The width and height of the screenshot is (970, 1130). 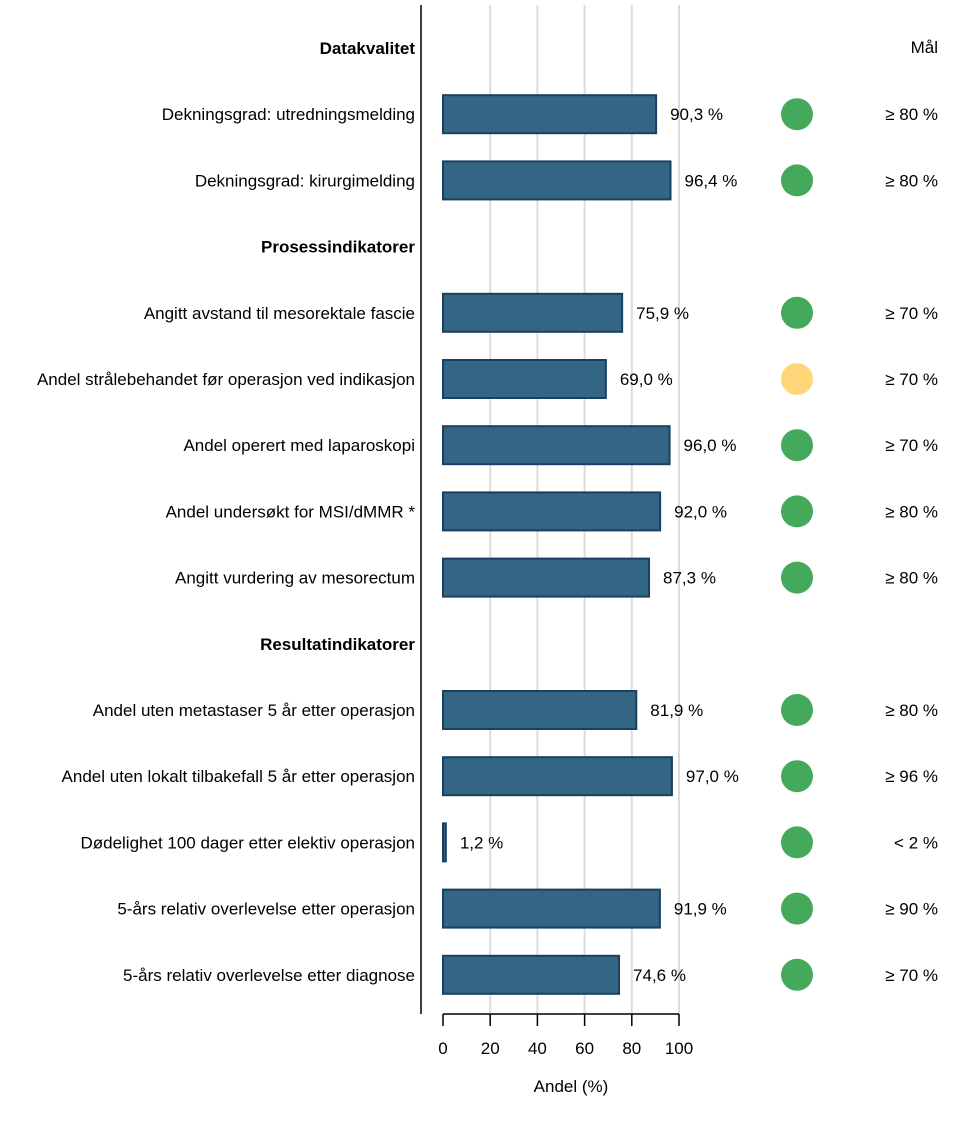 What do you see at coordinates (689, 578) in the screenshot?
I see `value-label: 87,3 %` at bounding box center [689, 578].